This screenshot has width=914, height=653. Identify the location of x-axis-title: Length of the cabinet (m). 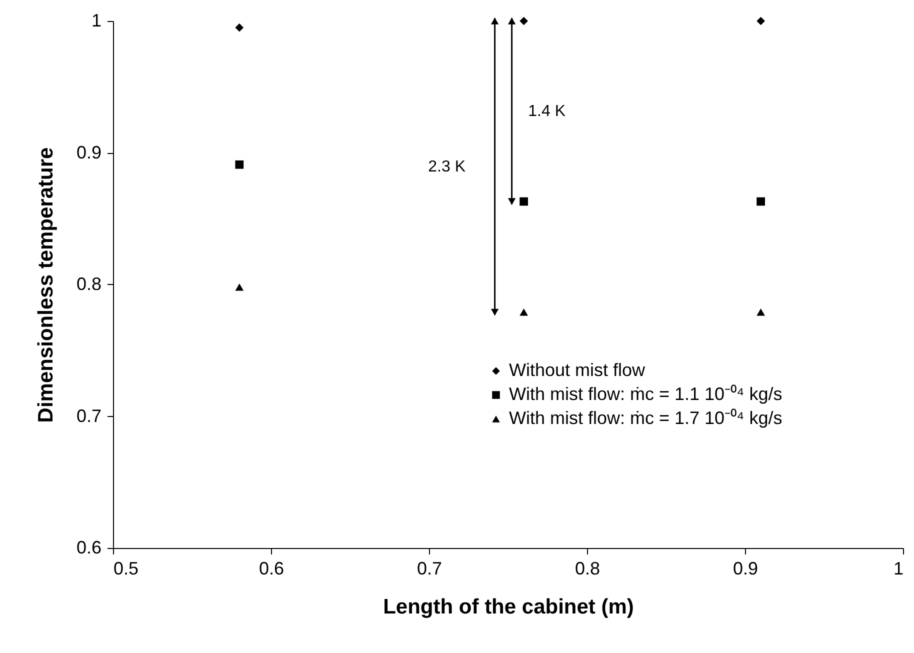
(508, 607).